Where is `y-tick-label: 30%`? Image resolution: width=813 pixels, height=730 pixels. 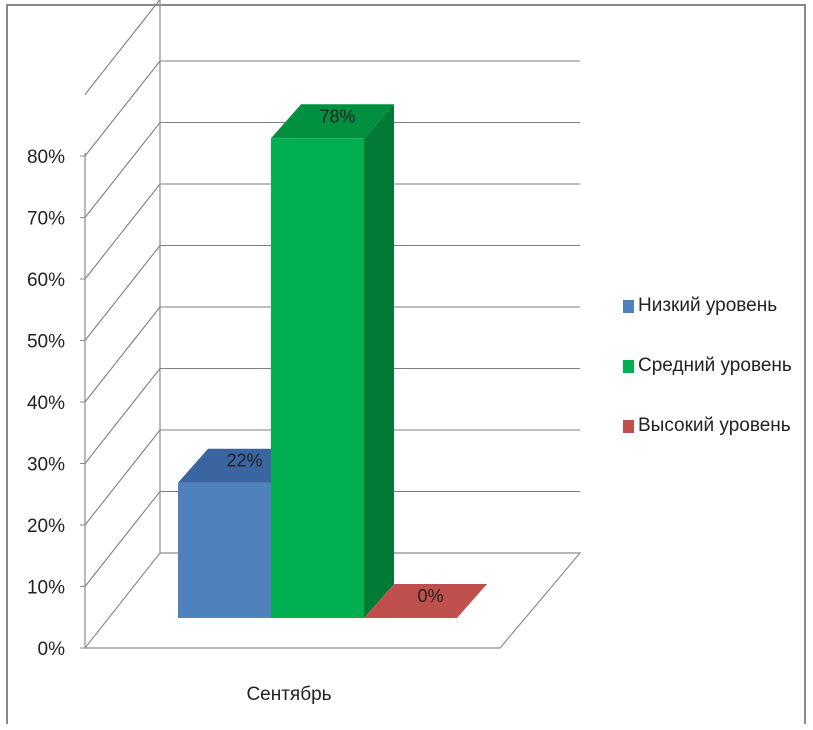
y-tick-label: 30% is located at coordinates (46, 465).